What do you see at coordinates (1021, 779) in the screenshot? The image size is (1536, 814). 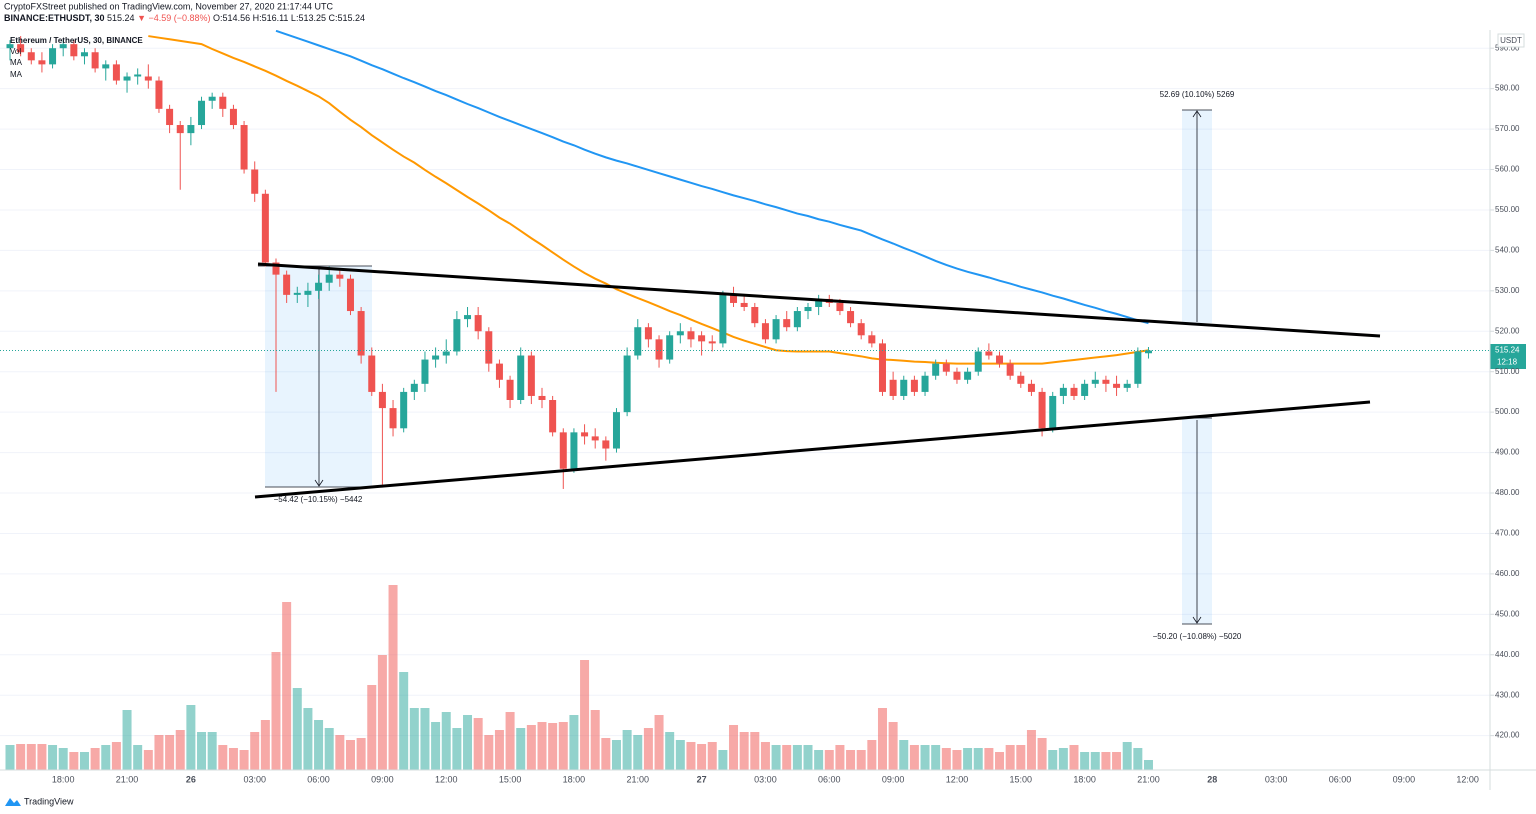 I see `x-tick-label: 15:00` at bounding box center [1021, 779].